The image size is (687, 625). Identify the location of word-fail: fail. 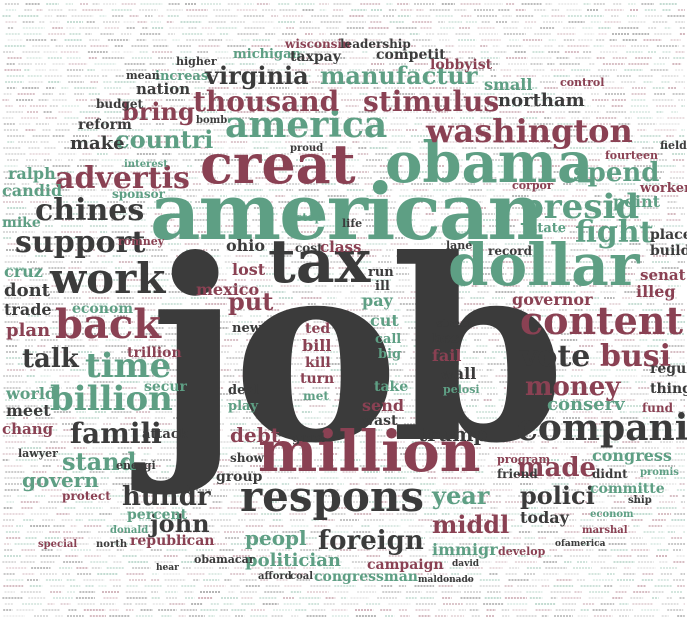
(447, 355).